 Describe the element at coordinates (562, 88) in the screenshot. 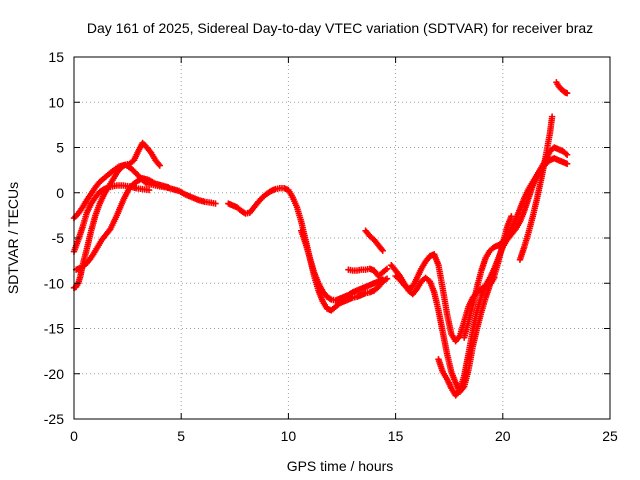

I see `series-track-n` at that location.